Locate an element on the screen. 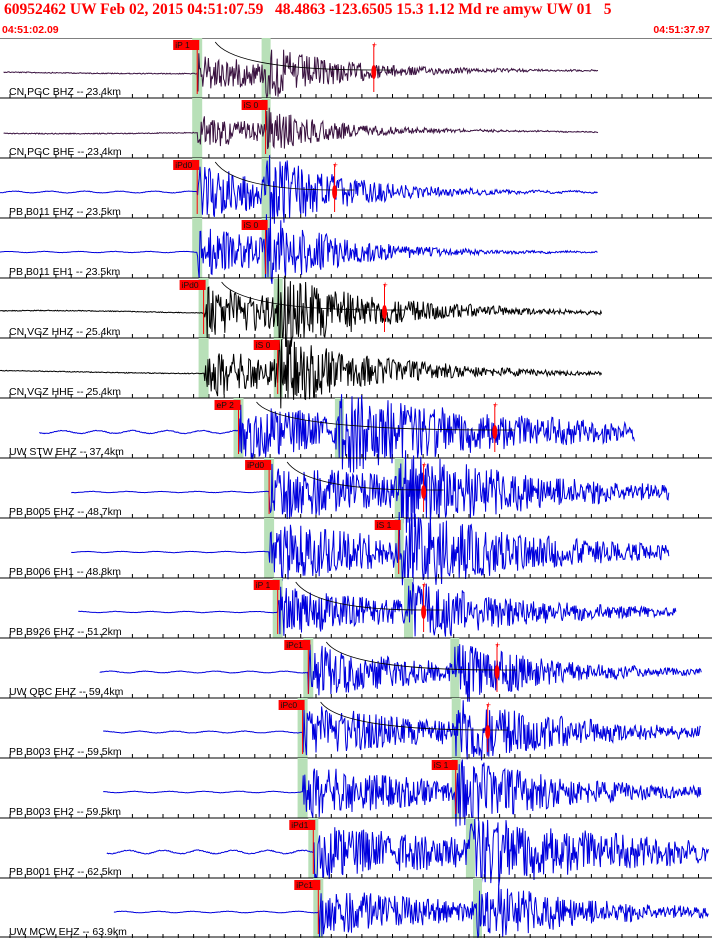  trace-panel: iPd0 + PB B005 EHZ -- 48.7km is located at coordinates (356, 491).